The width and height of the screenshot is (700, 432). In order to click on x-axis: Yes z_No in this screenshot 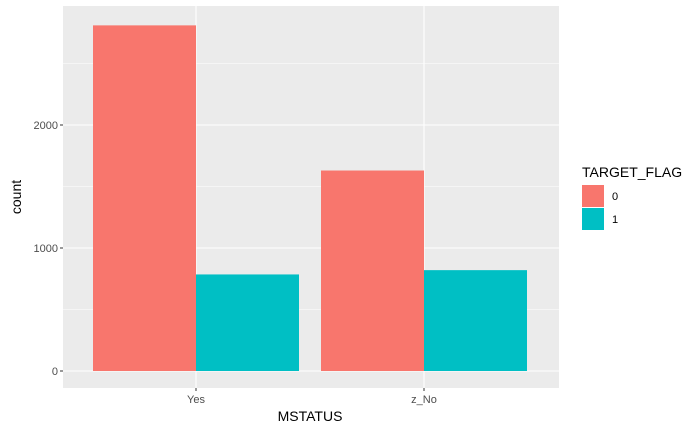, I will do `click(312, 397)`.